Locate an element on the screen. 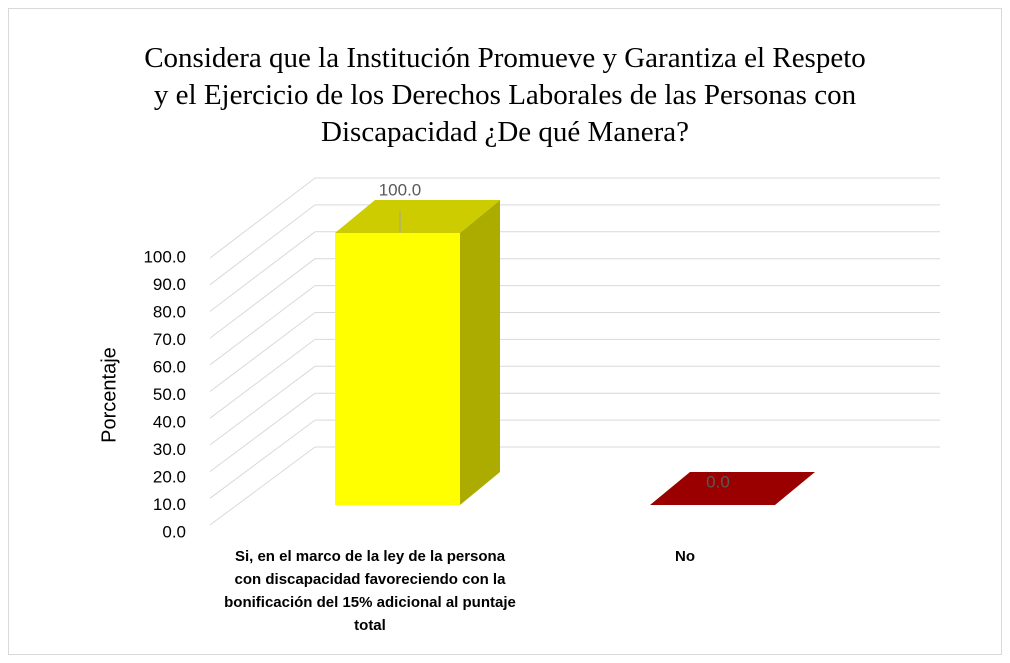 The height and width of the screenshot is (663, 1010). y-tick-label: 60.0 is located at coordinates (169, 366).